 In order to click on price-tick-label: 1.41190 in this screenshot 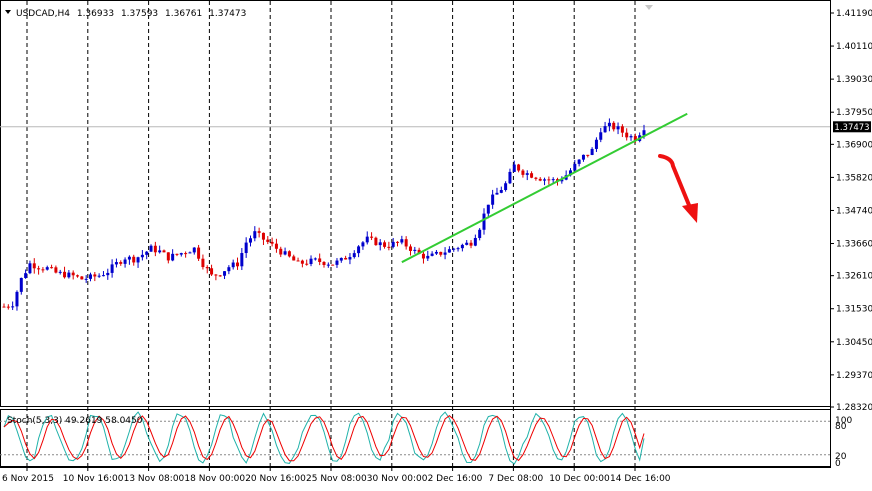, I will do `click(854, 14)`.